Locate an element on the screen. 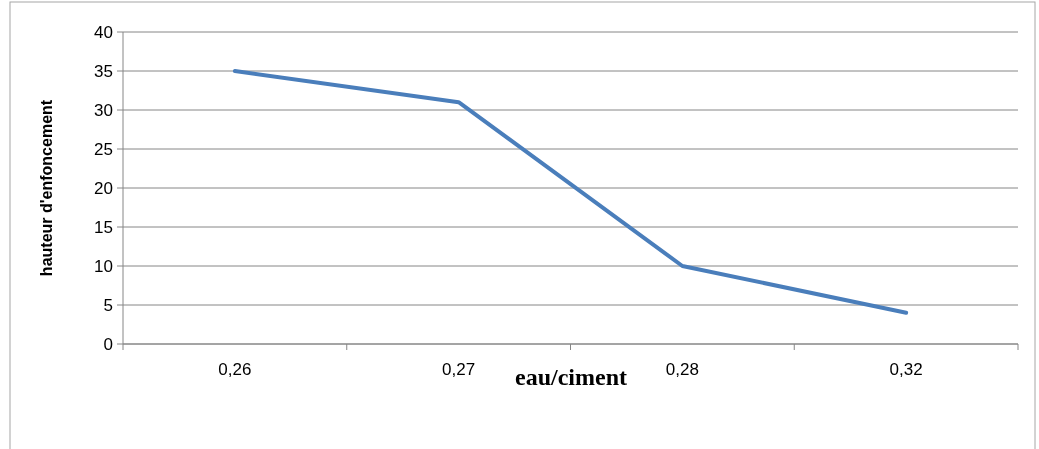  x-axis-title: eau/ciment is located at coordinates (571, 377).